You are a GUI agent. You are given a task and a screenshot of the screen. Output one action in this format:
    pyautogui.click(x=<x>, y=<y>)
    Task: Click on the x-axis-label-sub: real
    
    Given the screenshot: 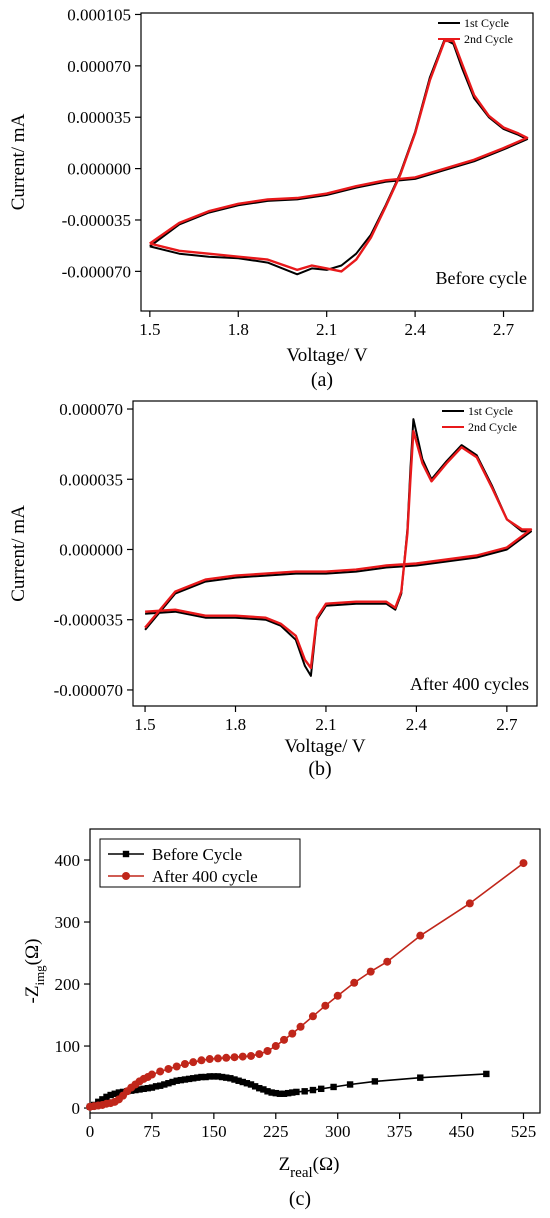 What is the action you would take?
    pyautogui.click(x=301, y=1173)
    